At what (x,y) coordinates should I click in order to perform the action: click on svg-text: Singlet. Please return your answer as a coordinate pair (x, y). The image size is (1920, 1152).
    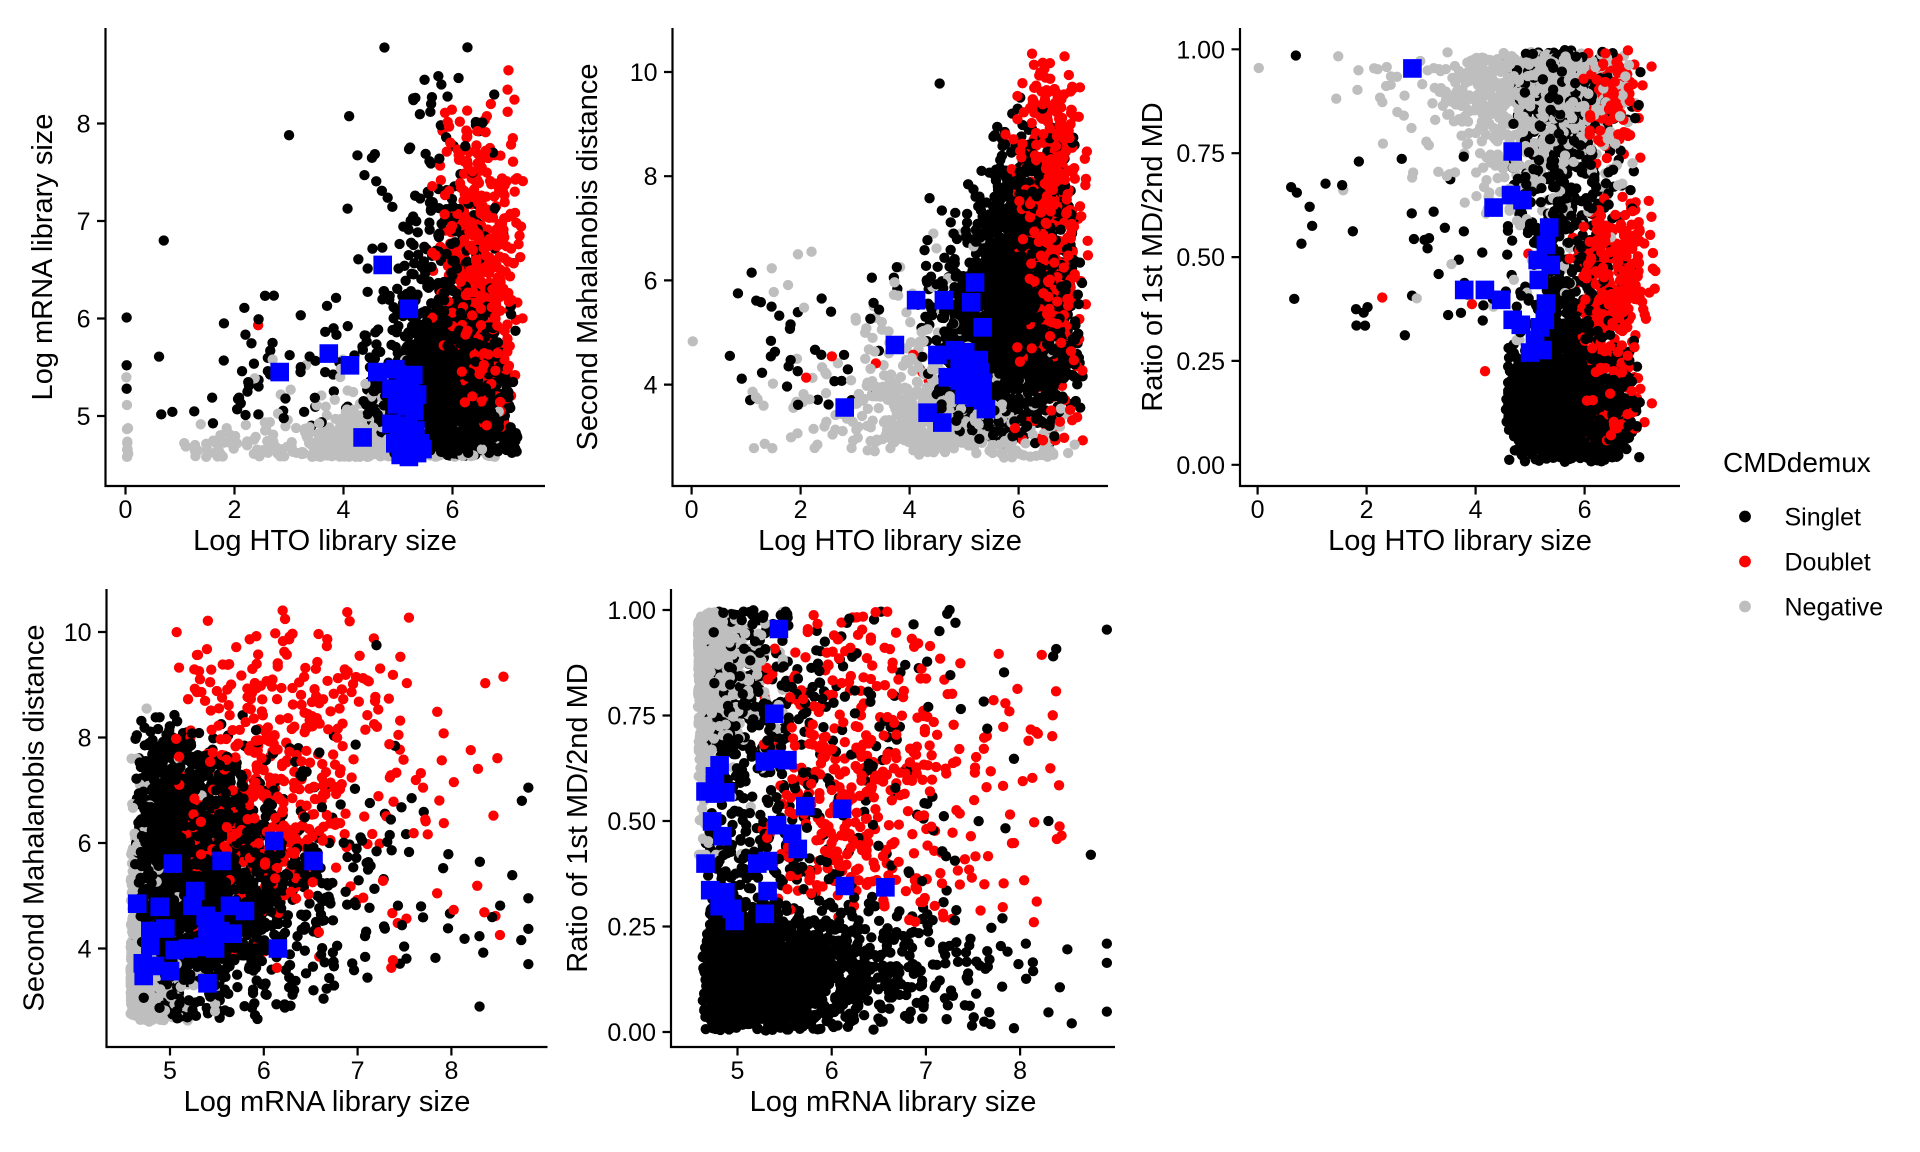
    Looking at the image, I should click on (1823, 518).